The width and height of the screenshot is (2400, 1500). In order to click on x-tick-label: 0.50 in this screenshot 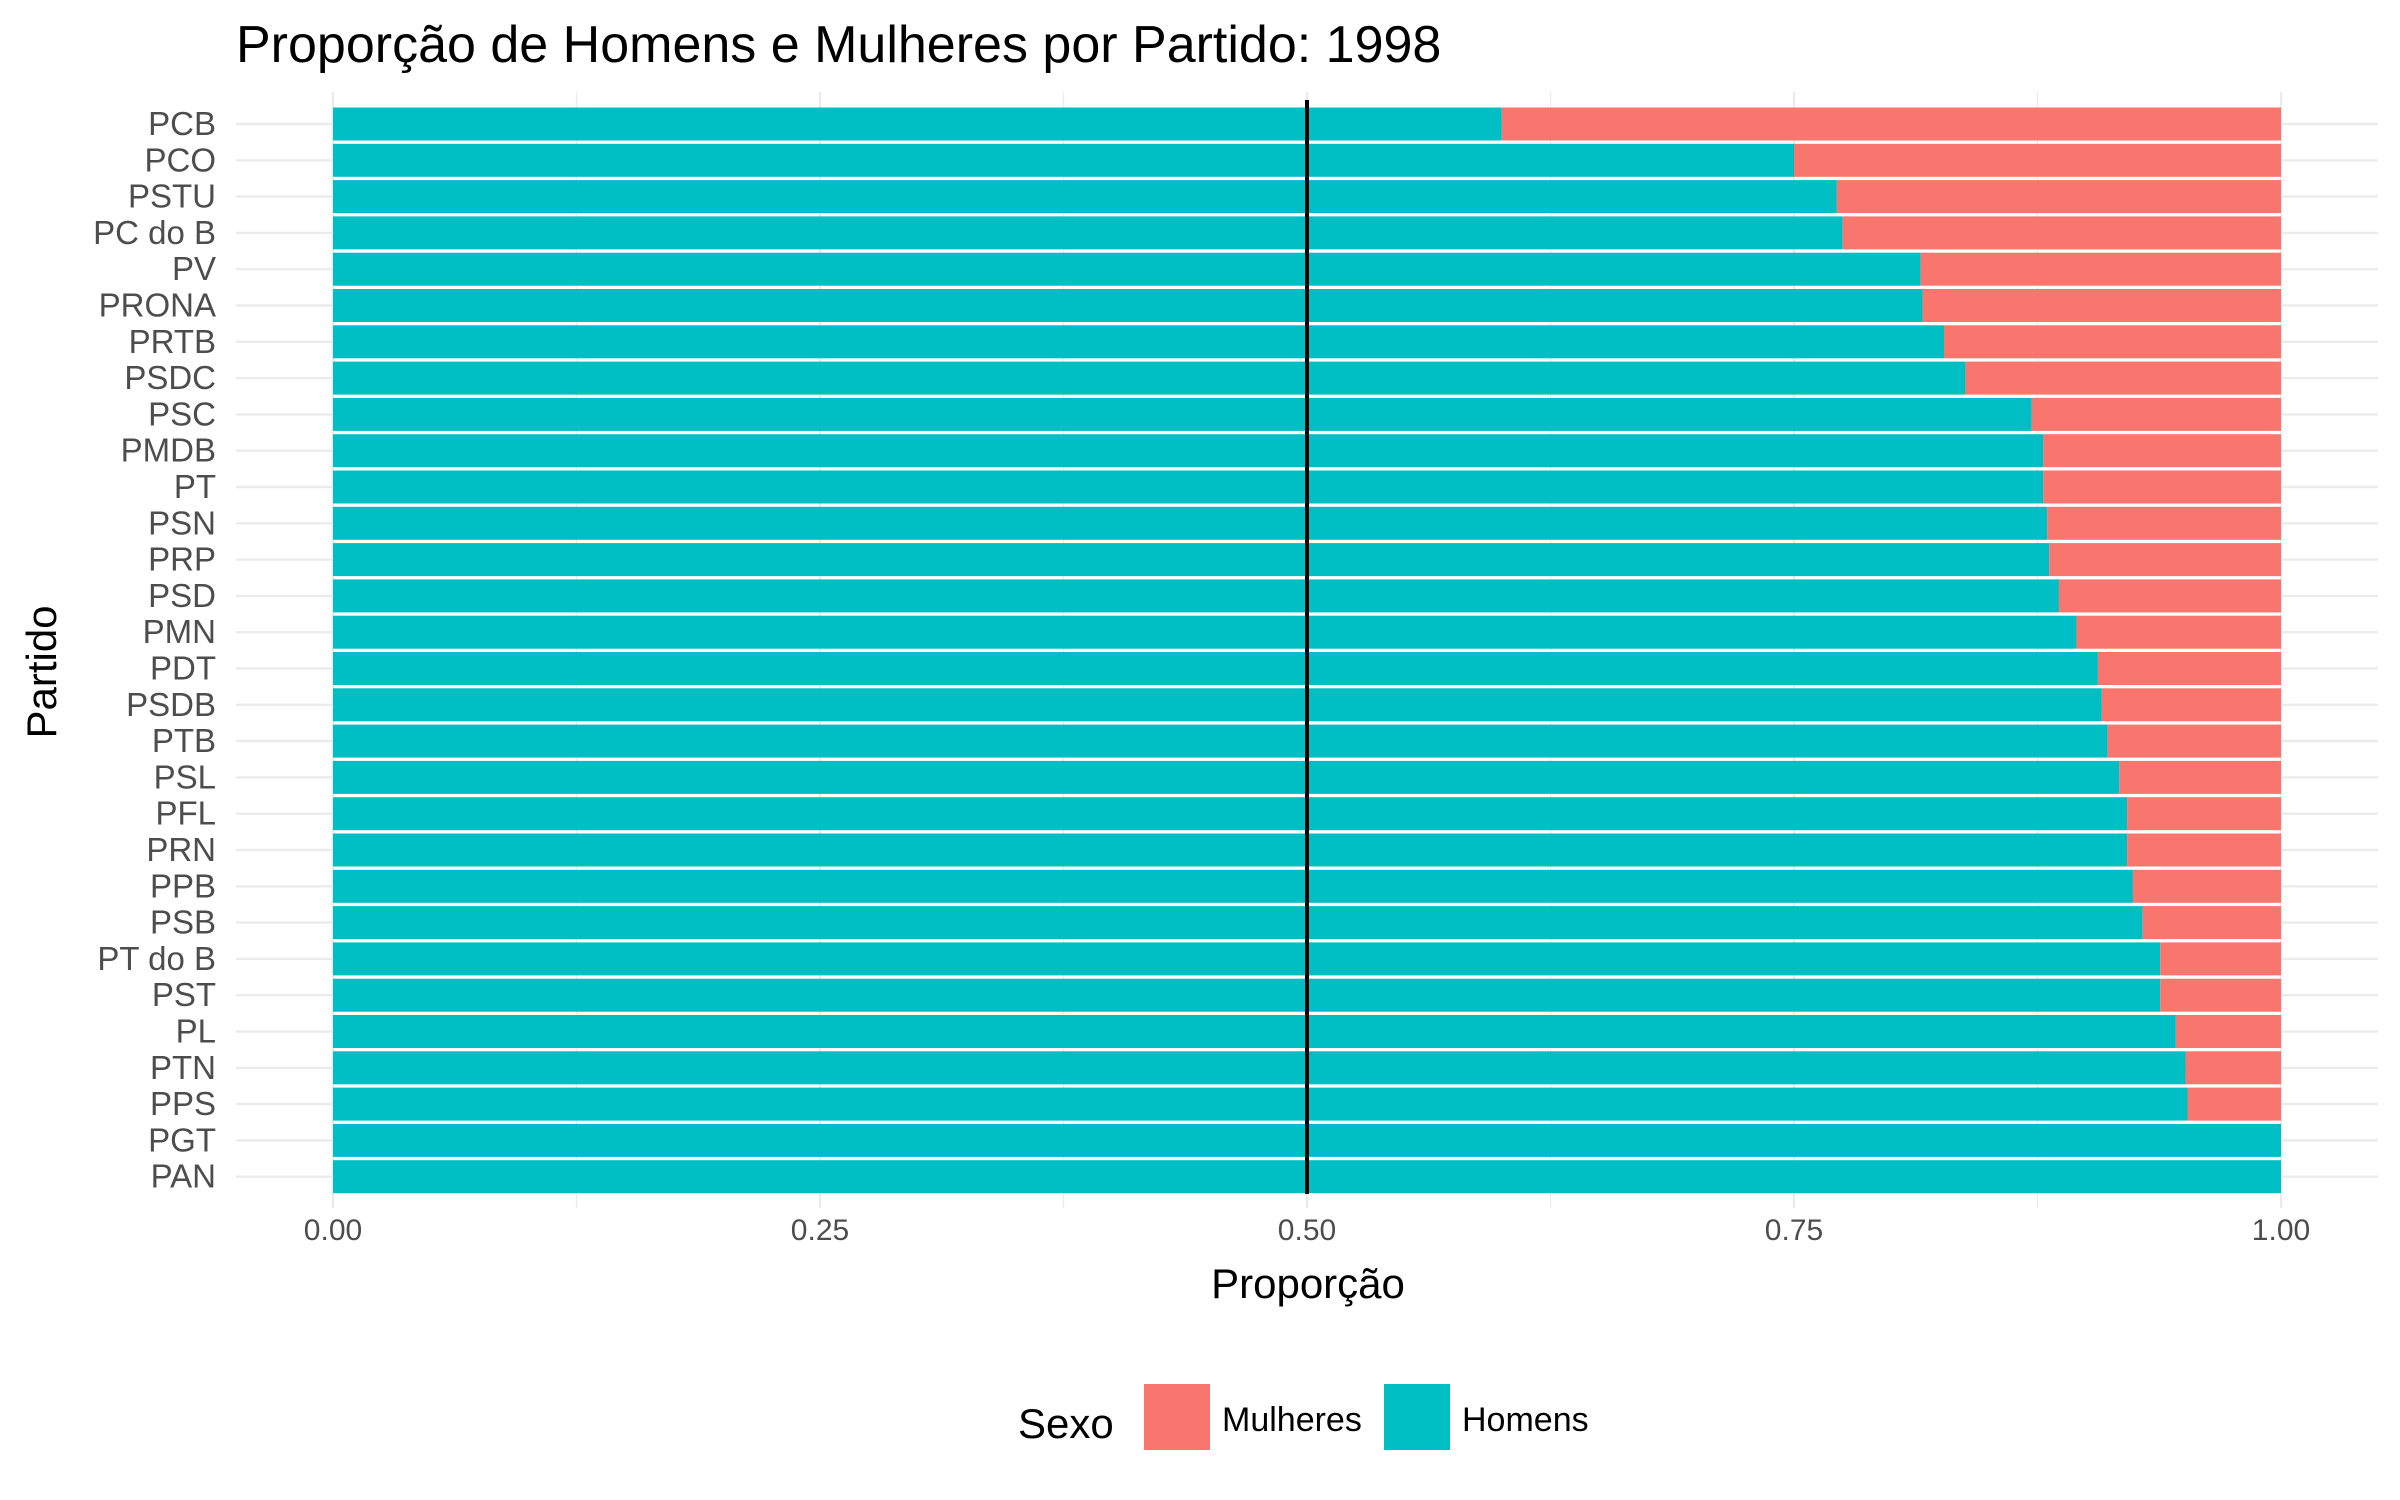, I will do `click(1307, 1230)`.